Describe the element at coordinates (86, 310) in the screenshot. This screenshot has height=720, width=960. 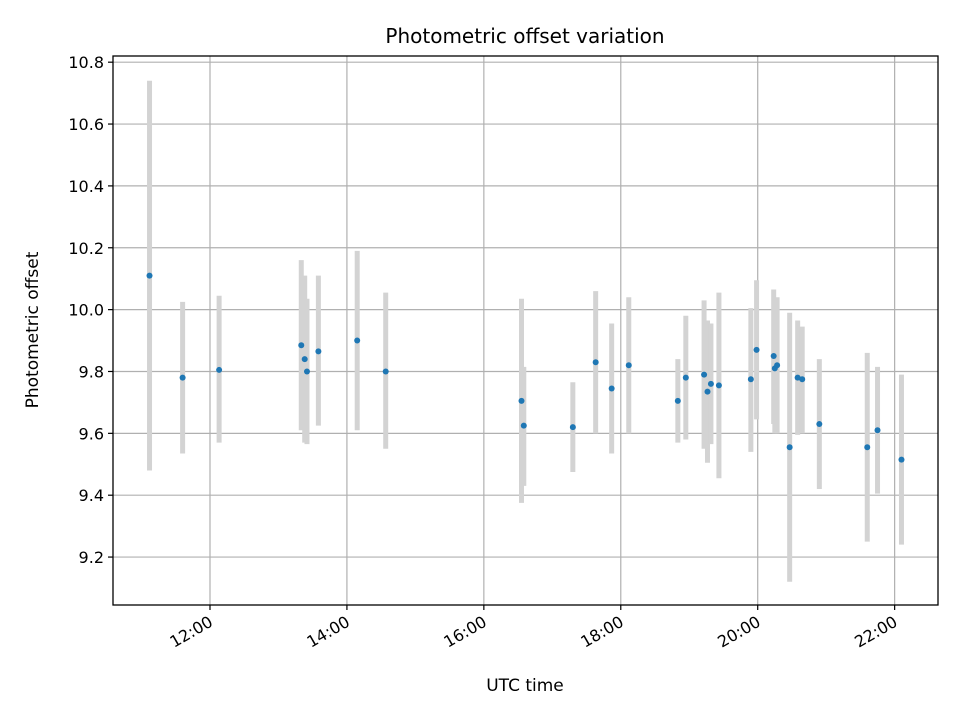
I see `y-tick-label: 10.0` at that location.